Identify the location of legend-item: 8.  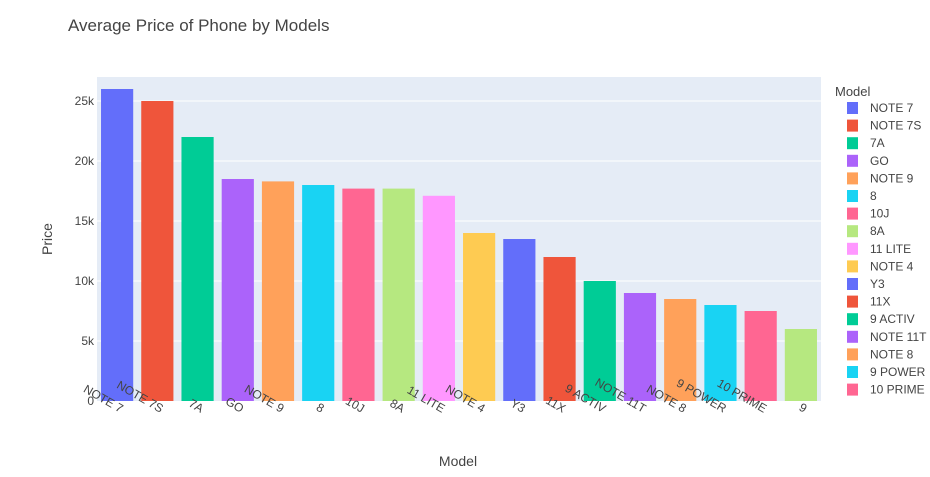
(873, 196).